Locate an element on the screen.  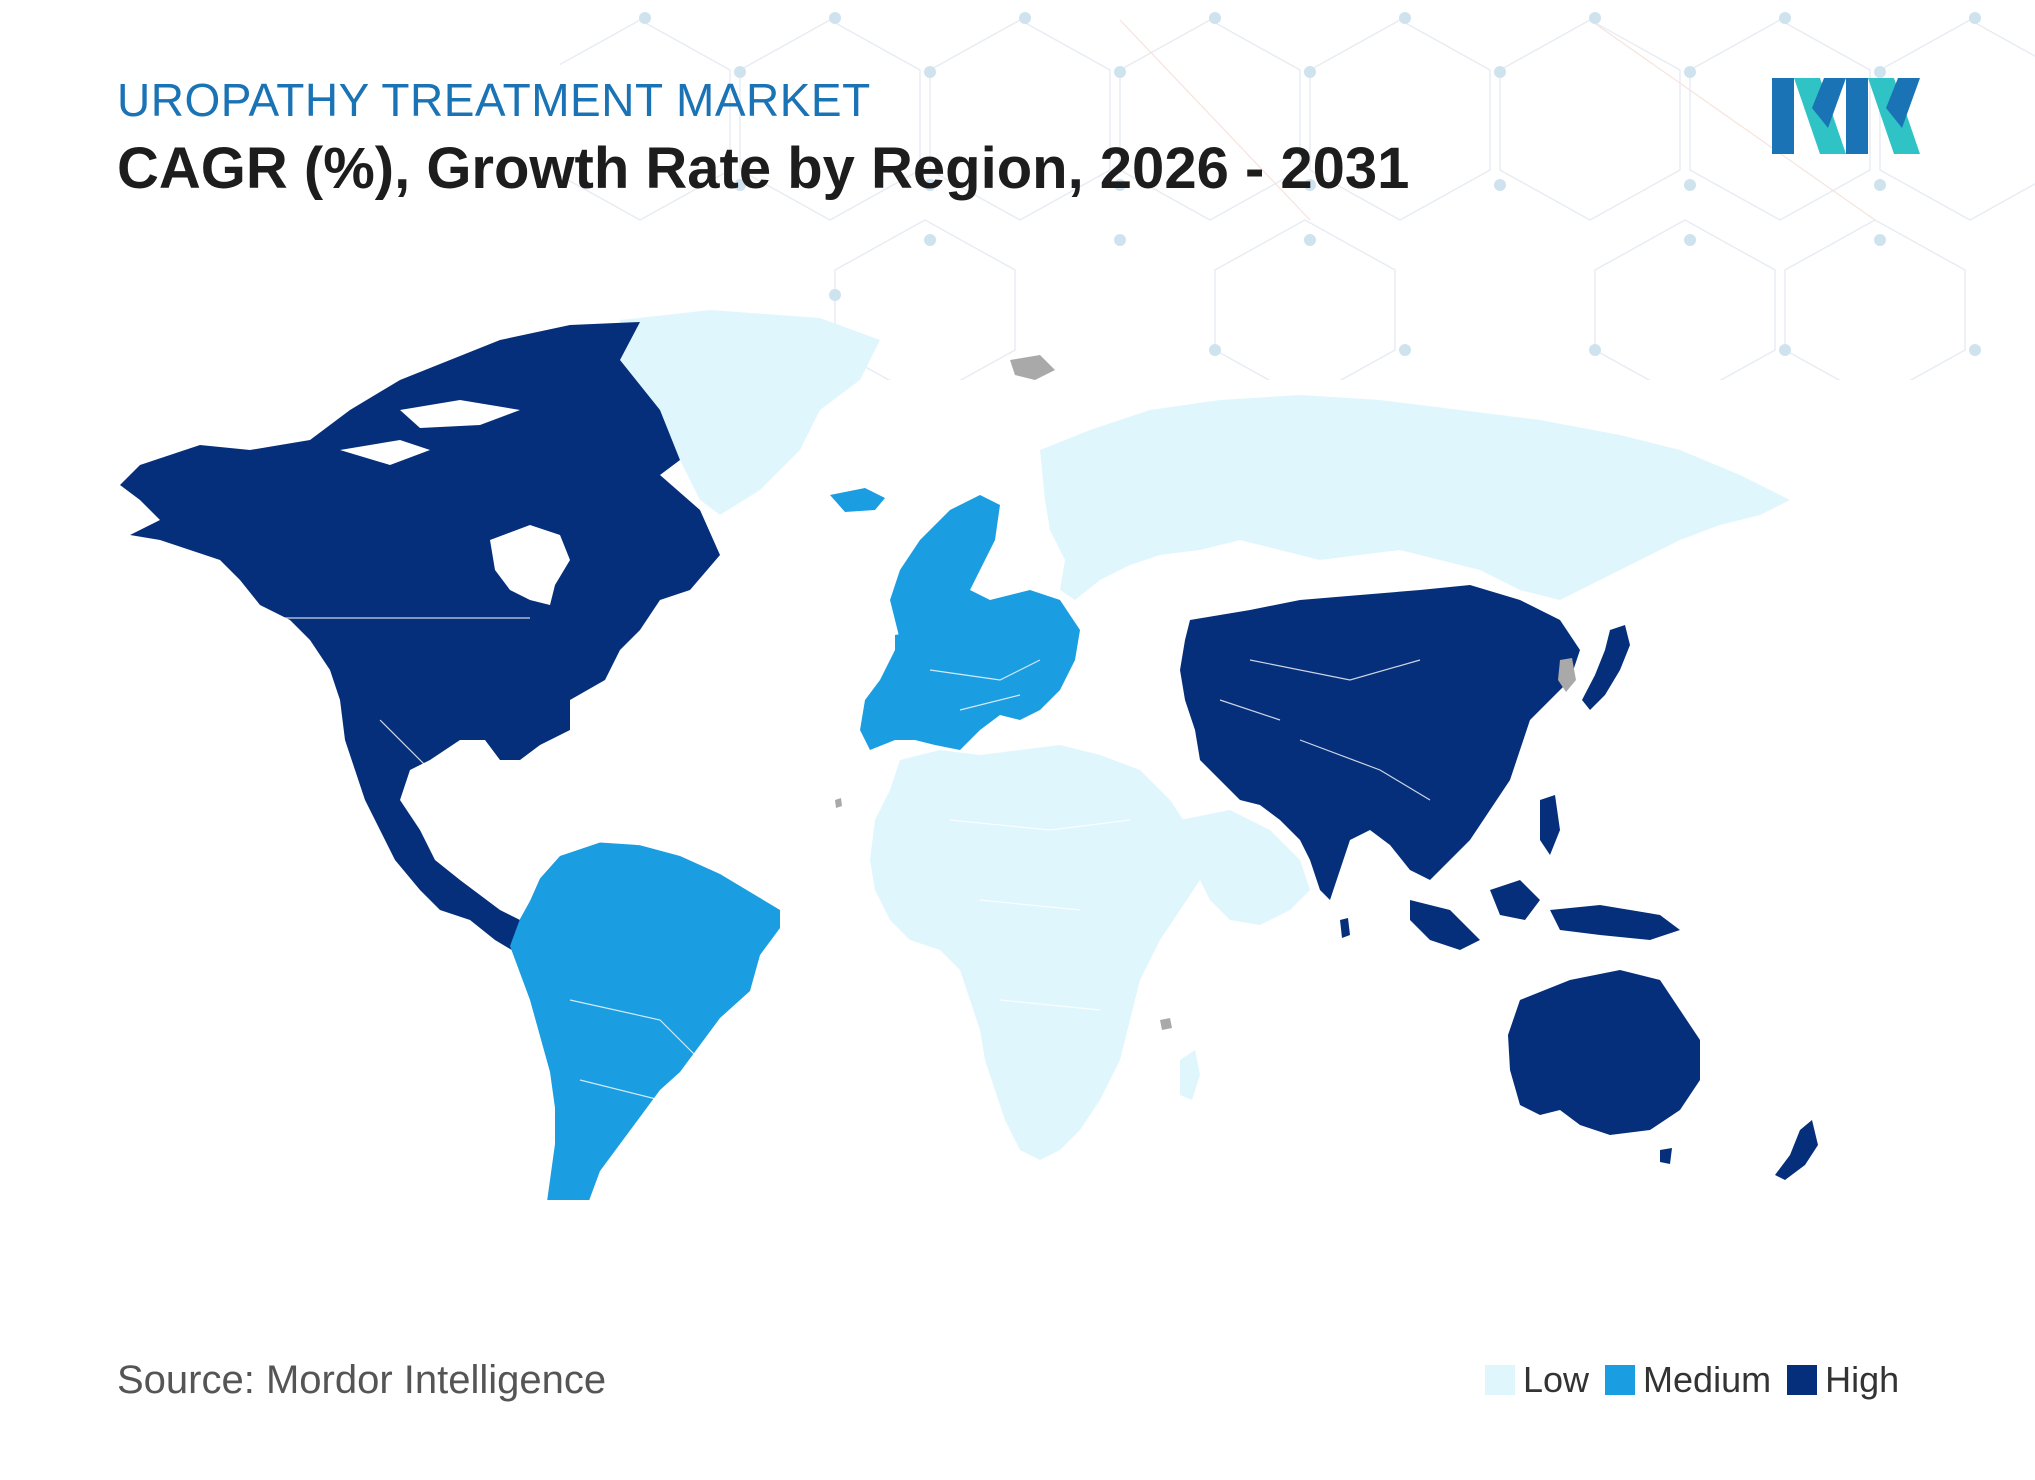
region-indonesia is located at coordinates (1615, 922).